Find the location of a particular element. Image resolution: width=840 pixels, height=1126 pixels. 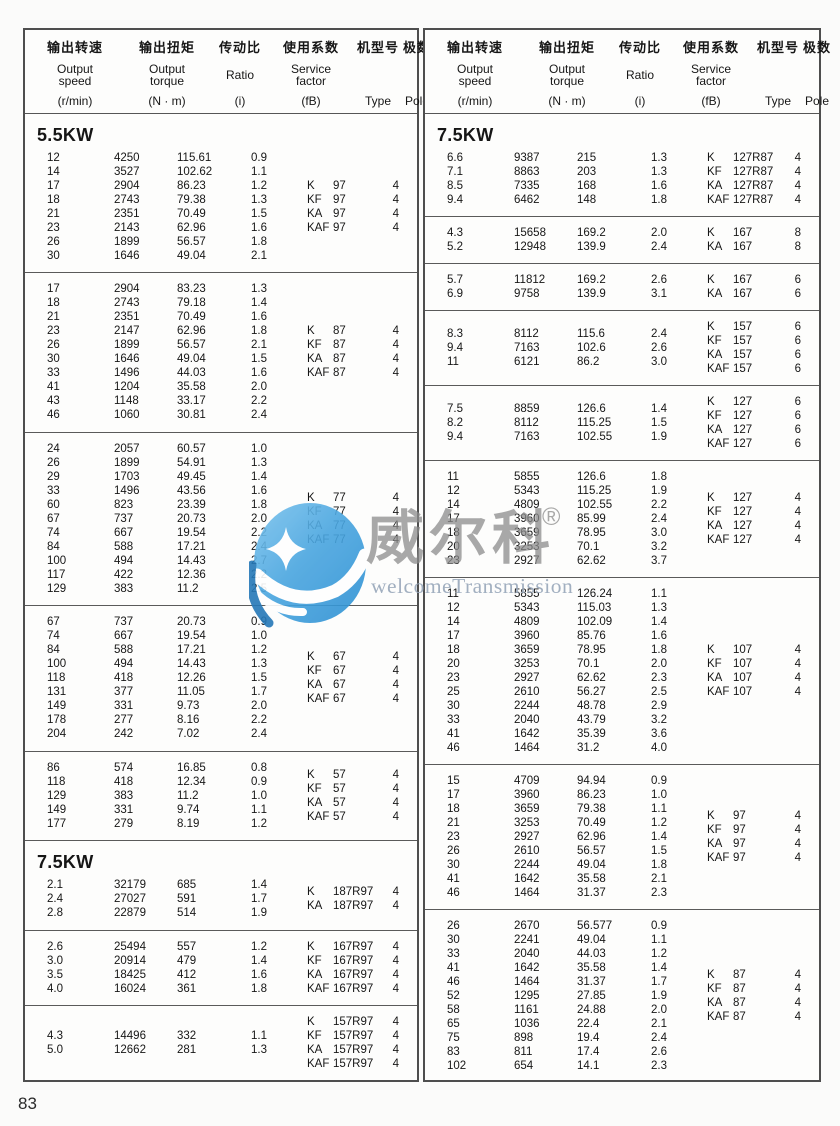

output-torque-value: 5855 is located at coordinates (527, 594).